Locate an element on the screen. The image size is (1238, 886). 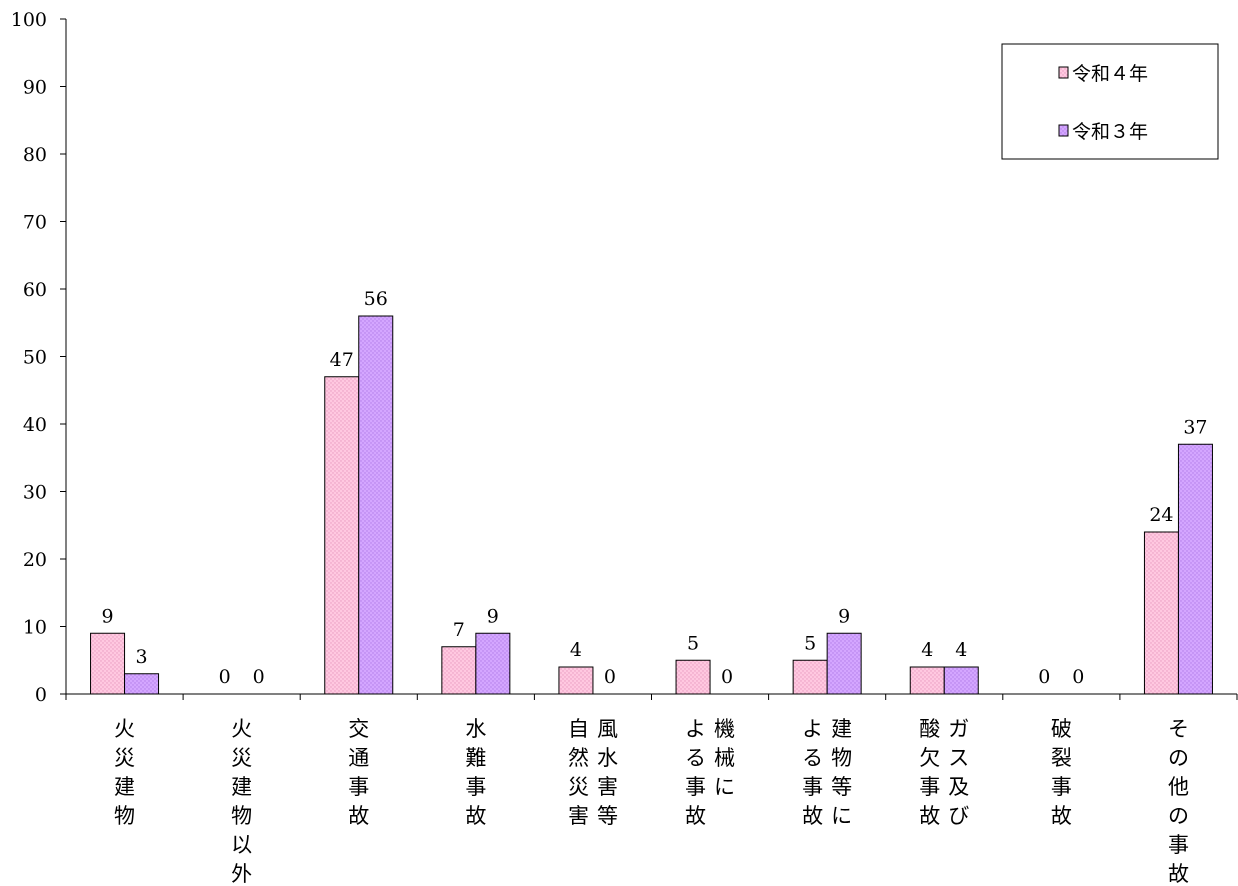
category-label-column: 機械に is located at coordinates (724, 758).